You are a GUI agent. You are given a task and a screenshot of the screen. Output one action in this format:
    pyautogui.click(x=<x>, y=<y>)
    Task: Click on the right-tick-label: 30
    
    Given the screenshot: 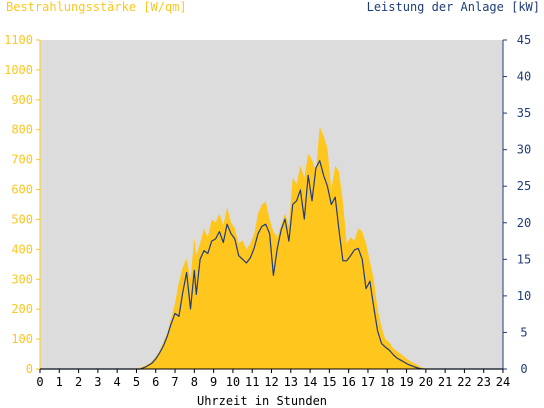 What is the action you would take?
    pyautogui.click(x=524, y=150)
    